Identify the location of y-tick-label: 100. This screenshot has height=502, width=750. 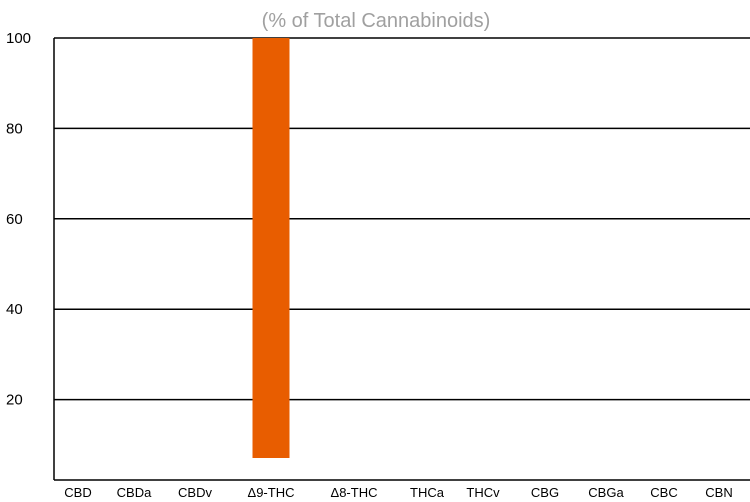
(18, 38).